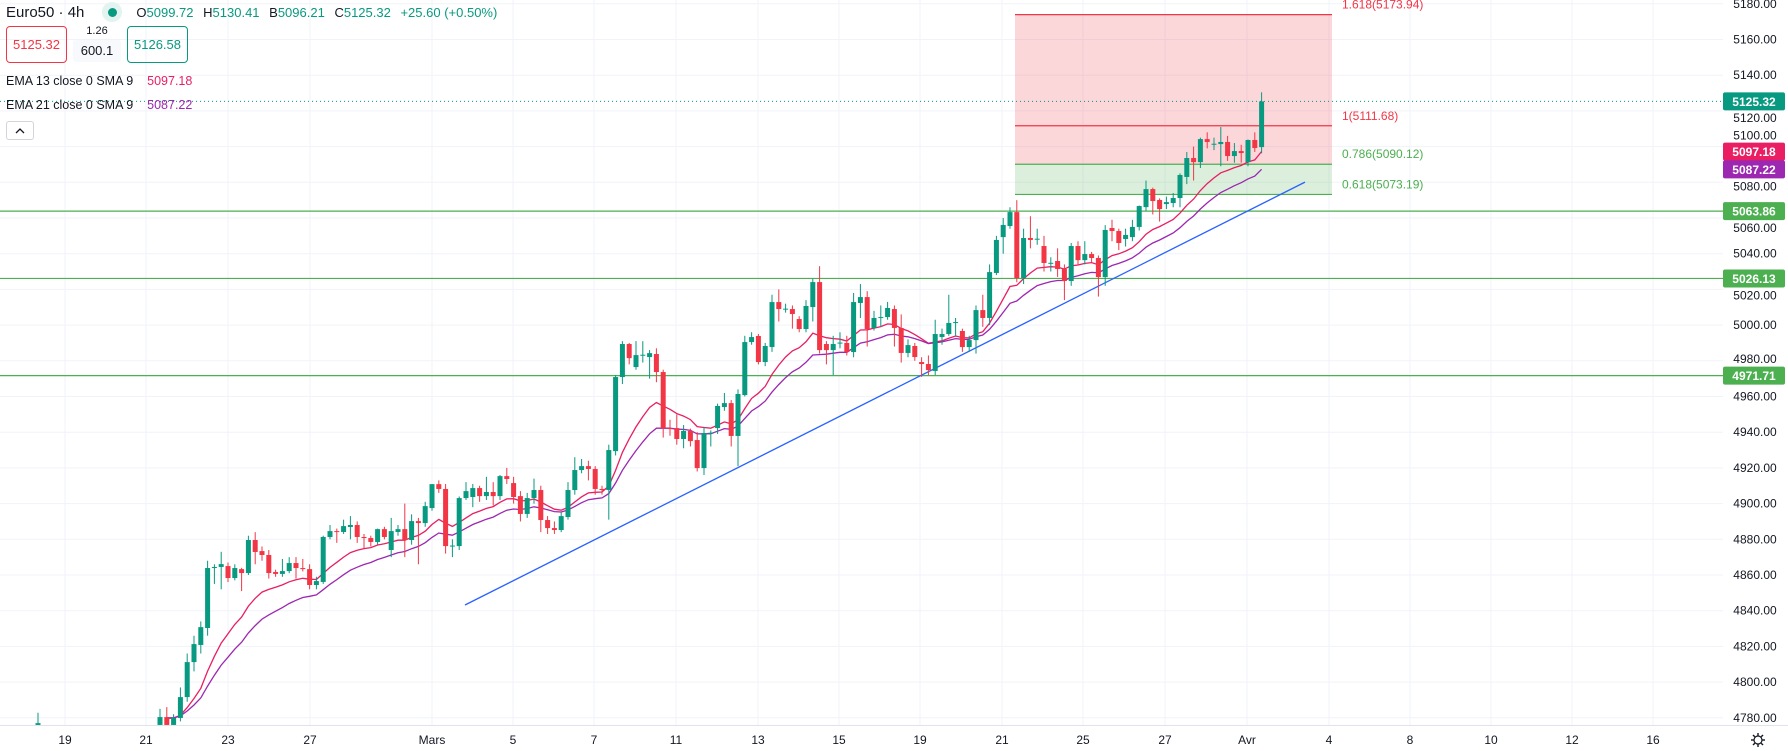 This screenshot has height=751, width=1788. What do you see at coordinates (839, 740) in the screenshot?
I see `time-tick-label: 15` at bounding box center [839, 740].